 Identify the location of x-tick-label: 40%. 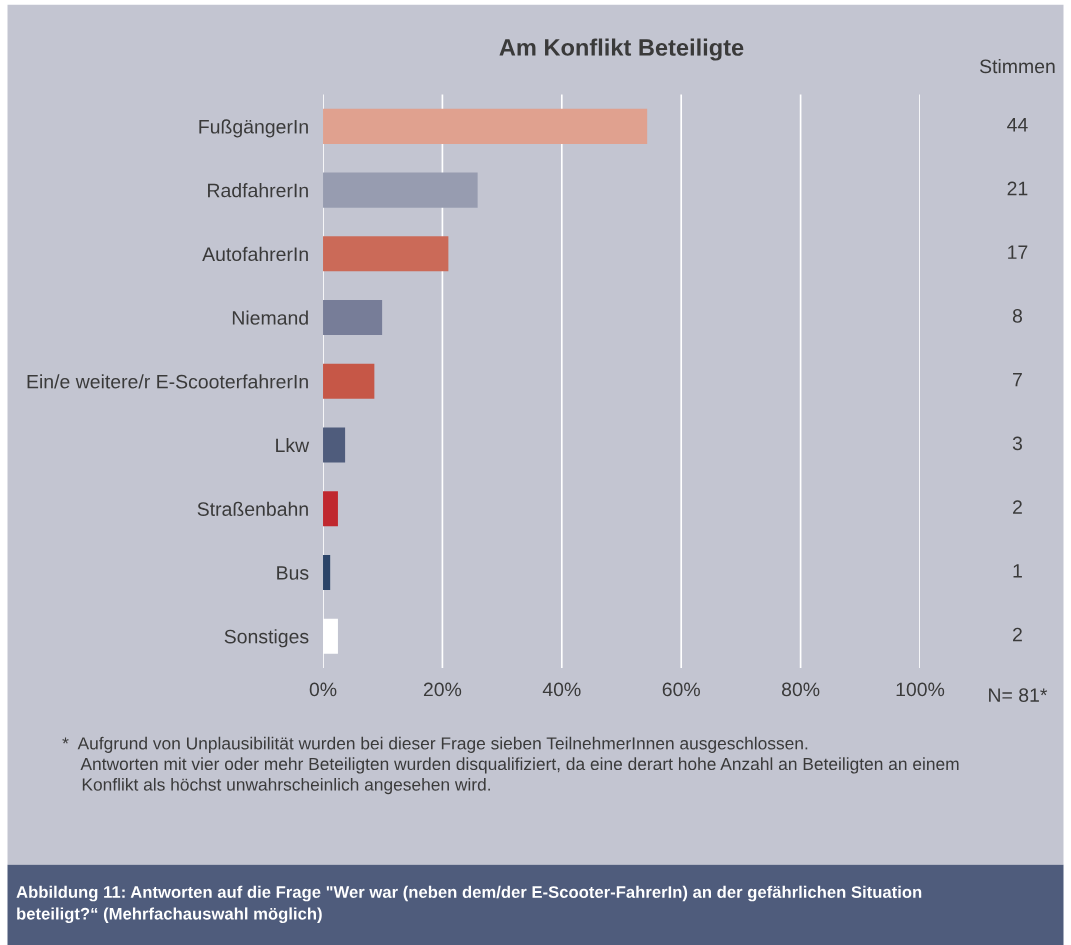
(561, 689).